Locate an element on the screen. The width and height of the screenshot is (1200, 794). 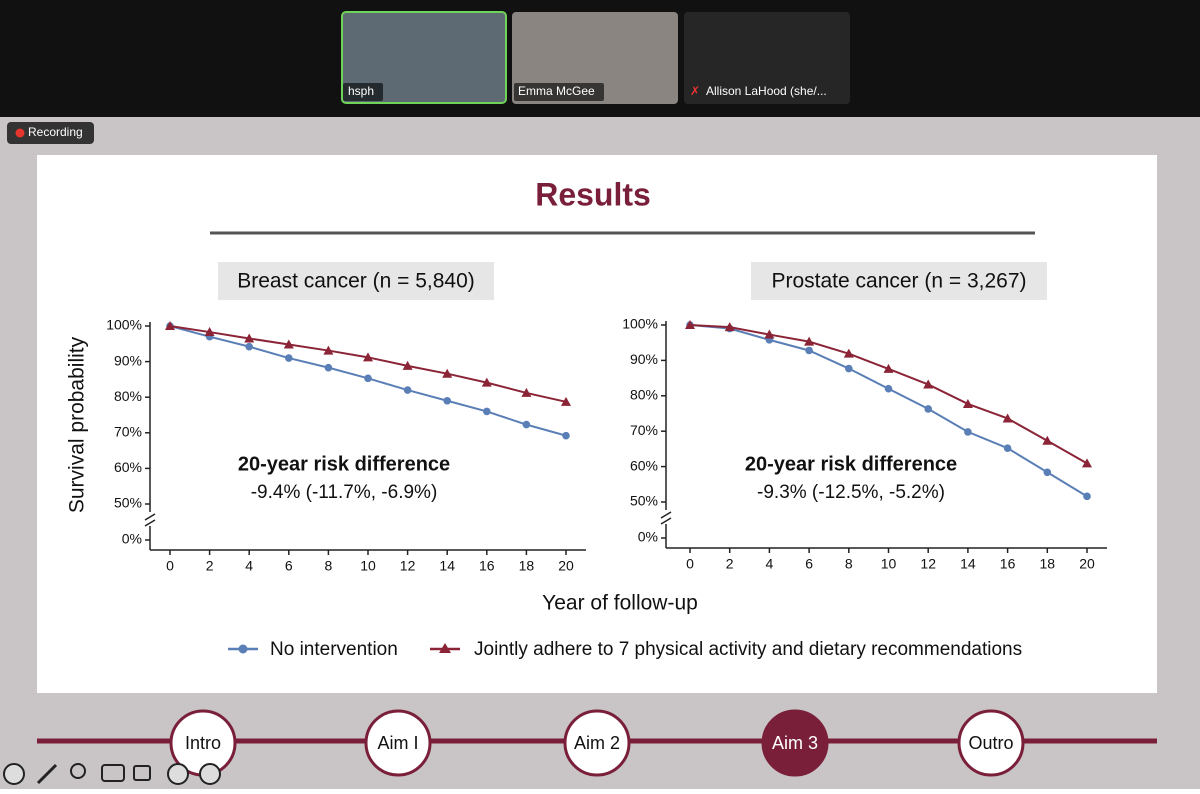
nav-label: Outro is located at coordinates (990, 743).